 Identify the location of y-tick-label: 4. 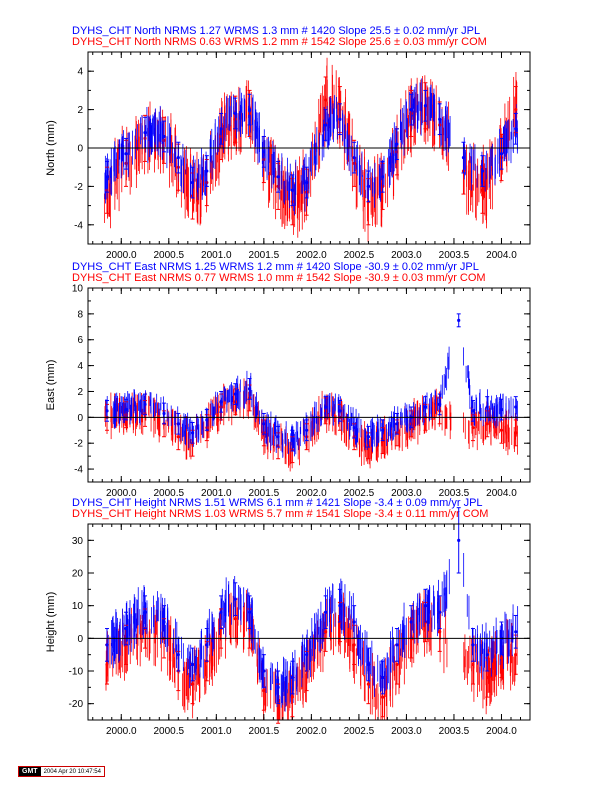
(80, 72).